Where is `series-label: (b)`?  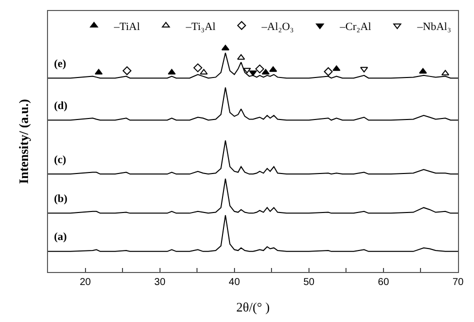
series-label: (b) is located at coordinates (61, 199).